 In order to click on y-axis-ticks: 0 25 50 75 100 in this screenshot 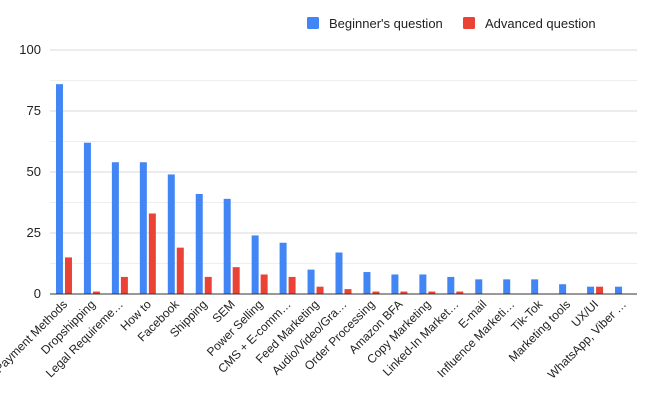, I will do `click(30, 171)`.